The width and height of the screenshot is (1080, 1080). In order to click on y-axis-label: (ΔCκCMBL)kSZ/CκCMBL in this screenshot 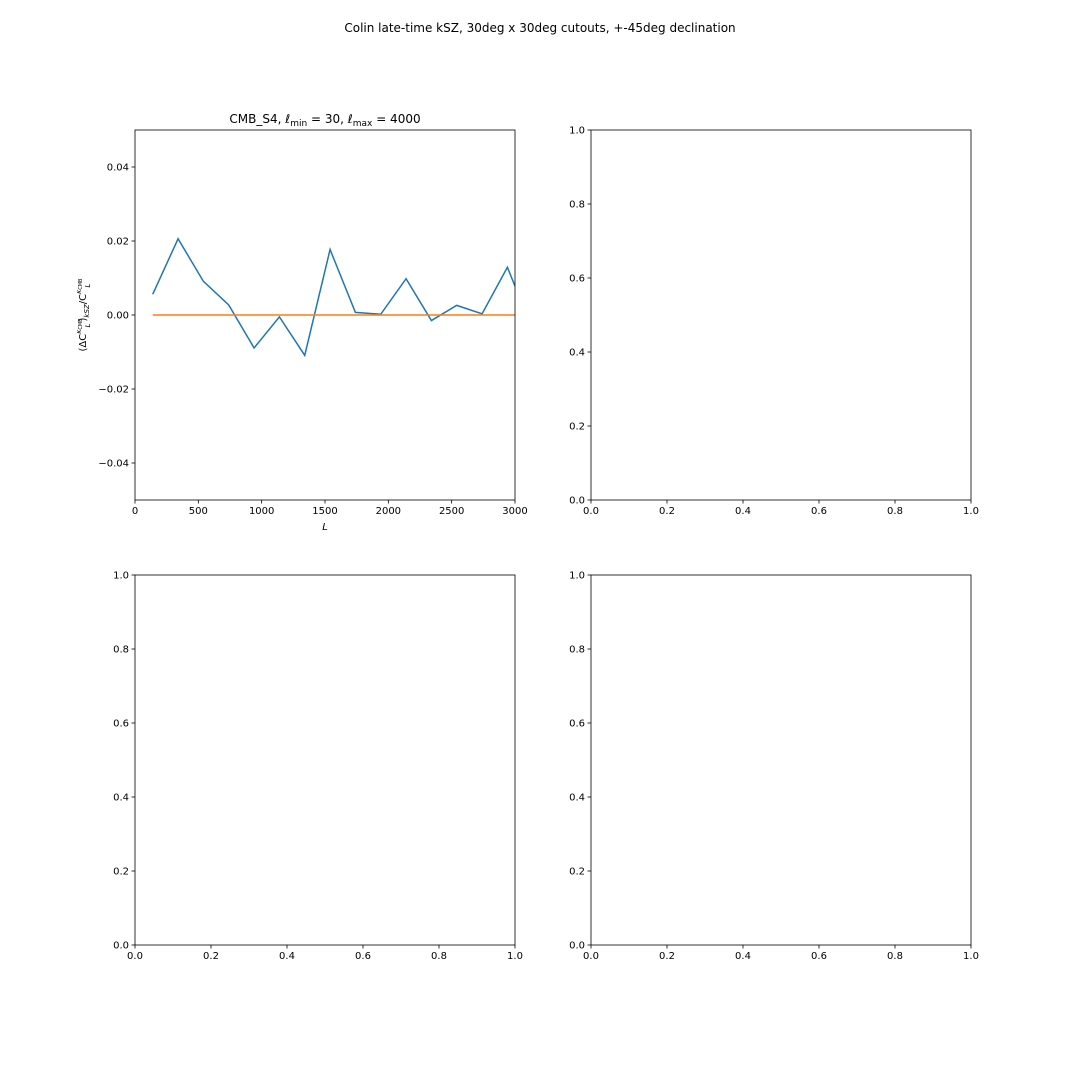, I will do `click(83, 315)`.